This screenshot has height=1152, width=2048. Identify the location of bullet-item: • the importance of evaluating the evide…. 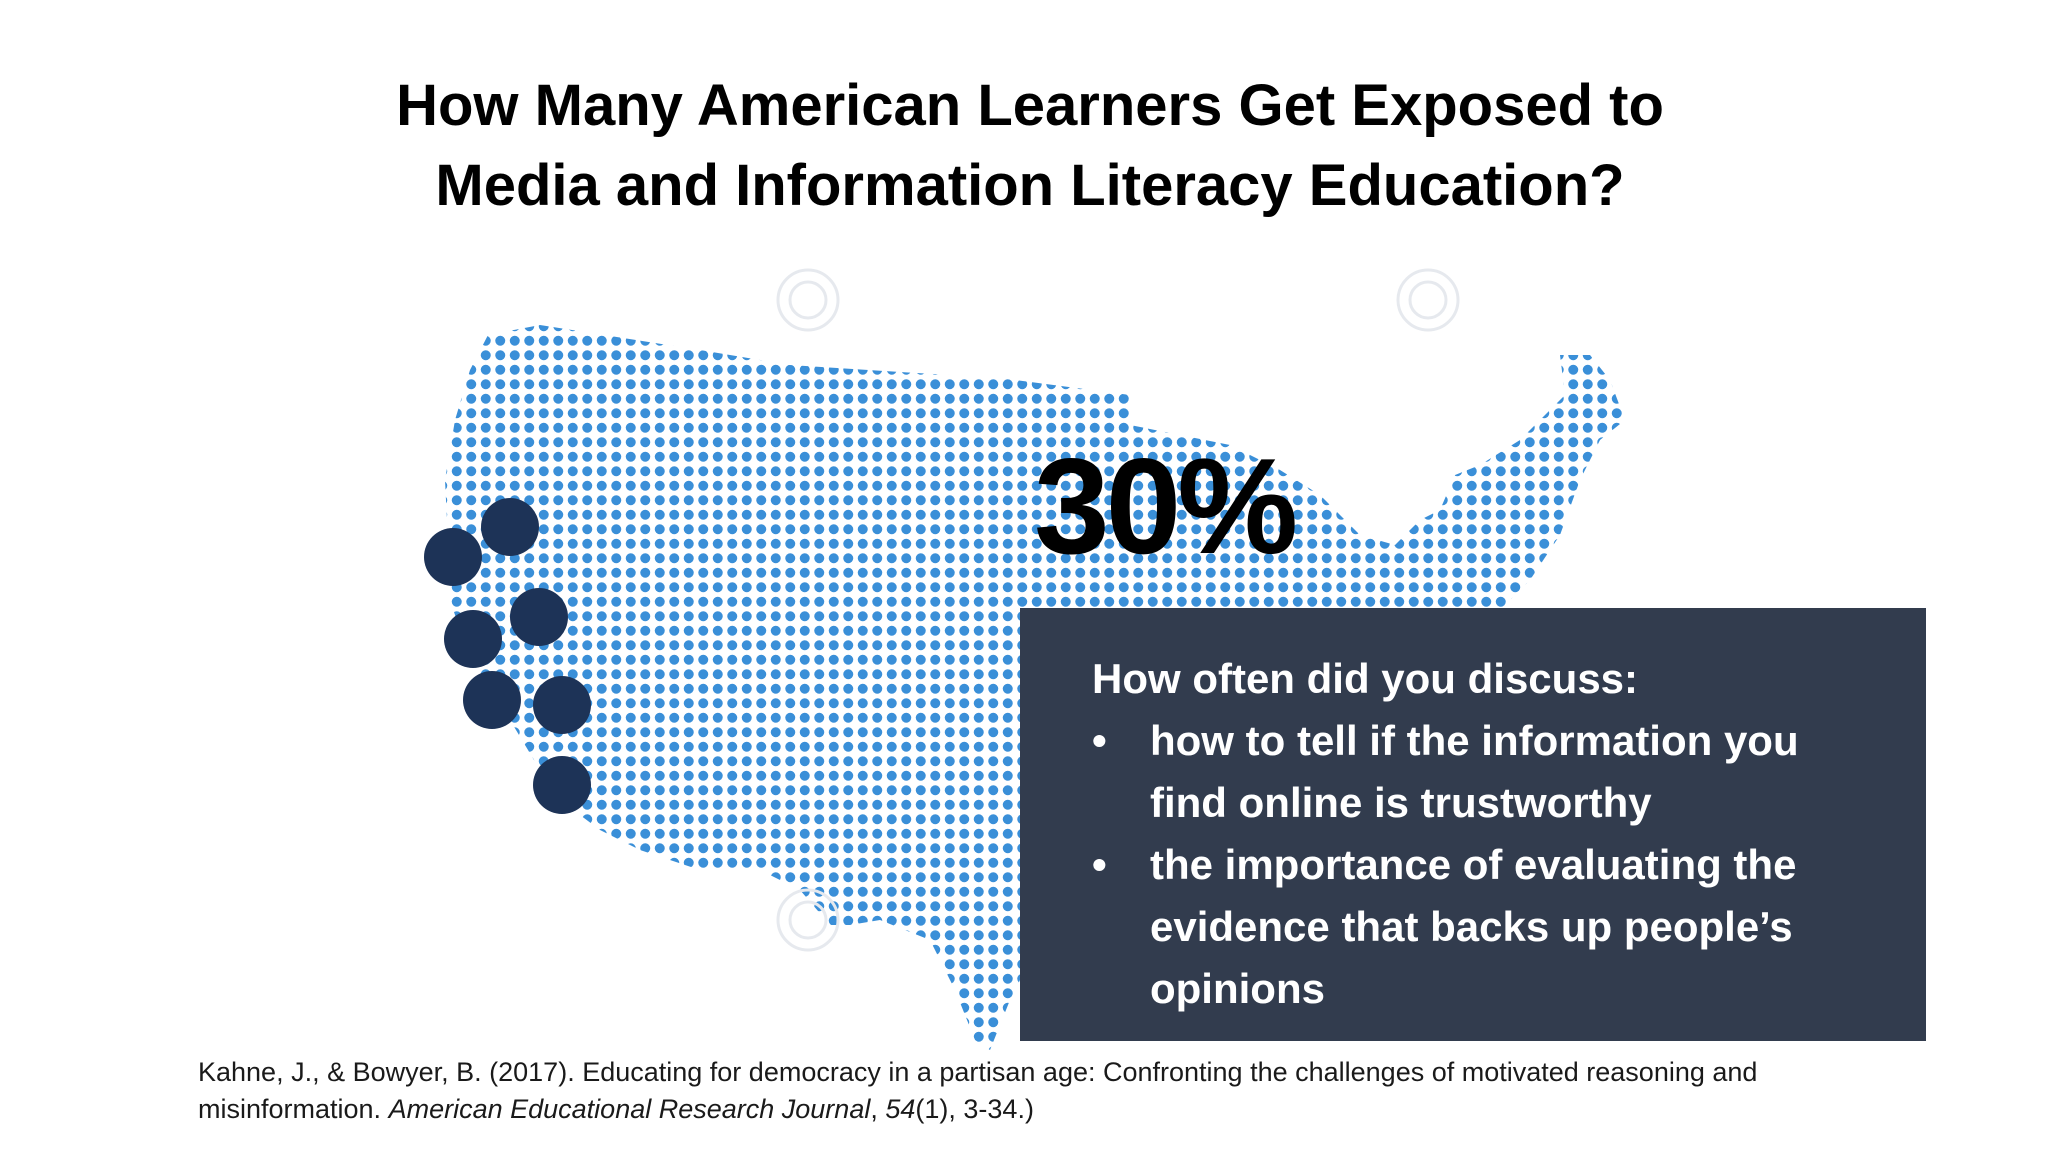
(1484, 927).